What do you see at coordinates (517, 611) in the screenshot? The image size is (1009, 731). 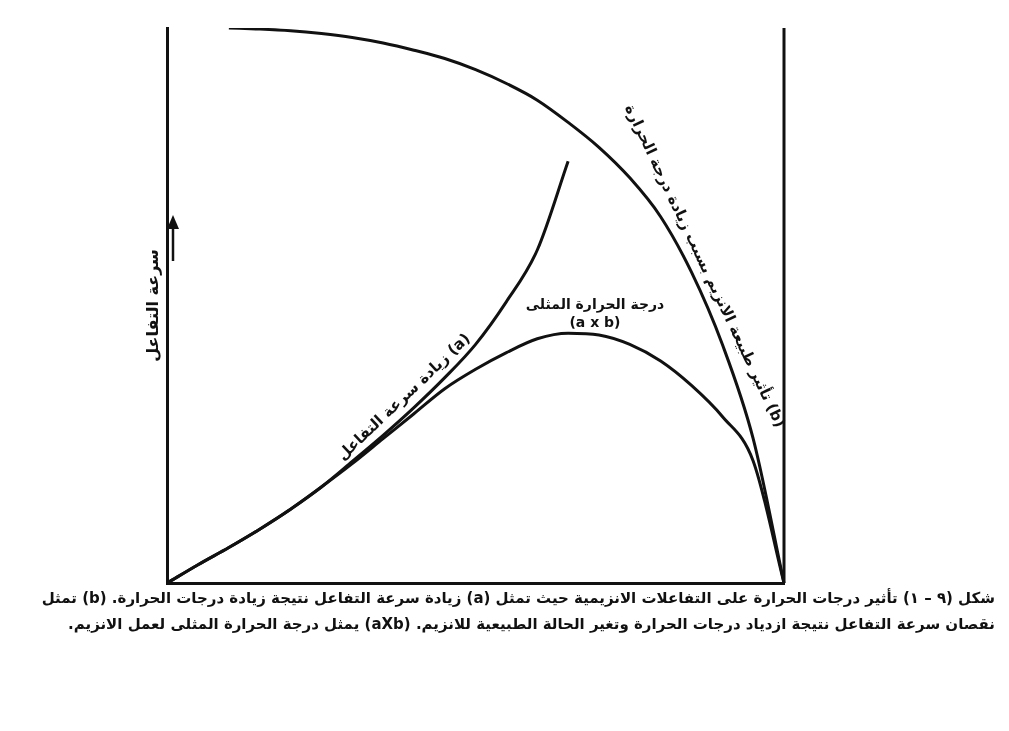 I see `text: شكل (٩ – ١) تأثير درجات الحرارة على التفاعلات الانزيمية حيث تمثل (a) زيادة سرعة التفاعل نتيجة زيادة درجات الحرارة. (b) تمثل نقصان سرعة التفاعل نتيجة ازدياد درجات الحرارة وتغير الحالة الطبيعية للانزيم. (aXb) يمثل درجة الحرارة المثلى لعمل الانزيم.` at bounding box center [517, 611].